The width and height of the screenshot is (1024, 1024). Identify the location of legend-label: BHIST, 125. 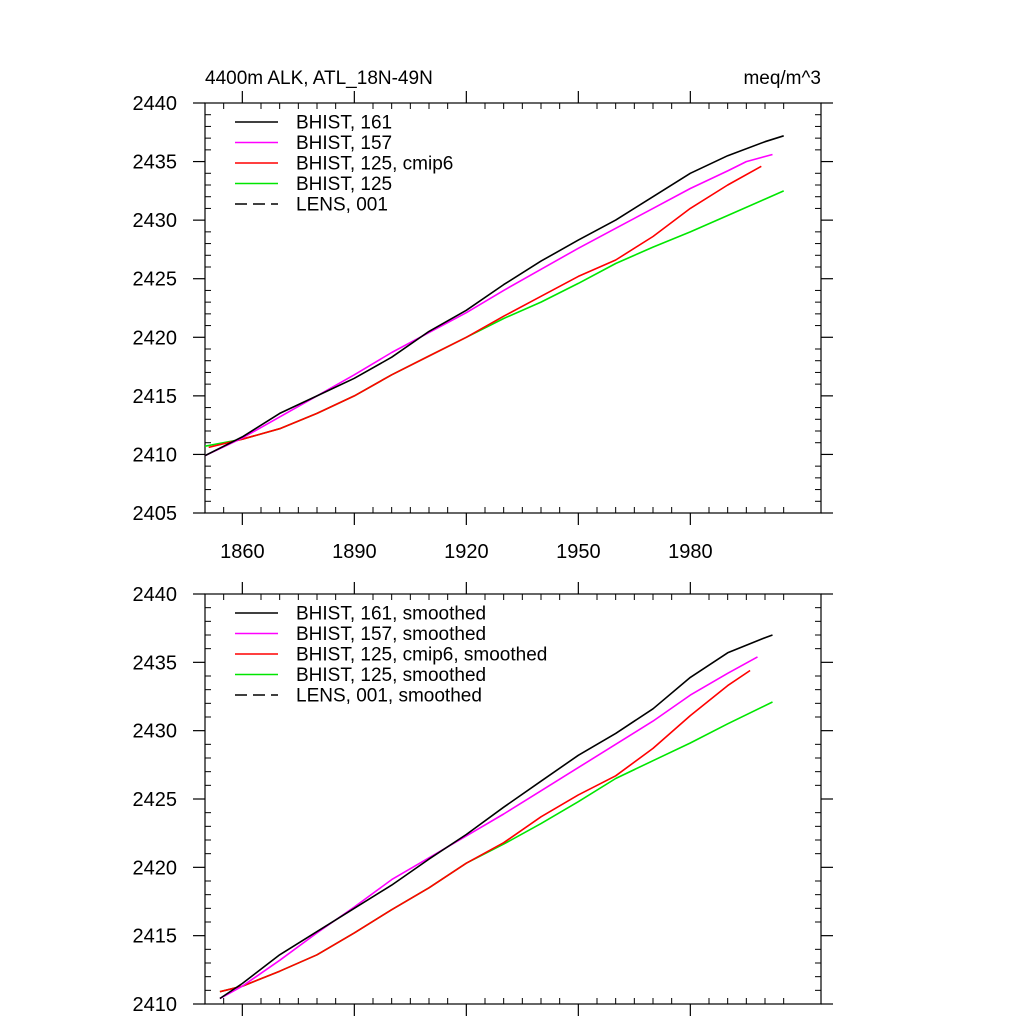
(344, 184).